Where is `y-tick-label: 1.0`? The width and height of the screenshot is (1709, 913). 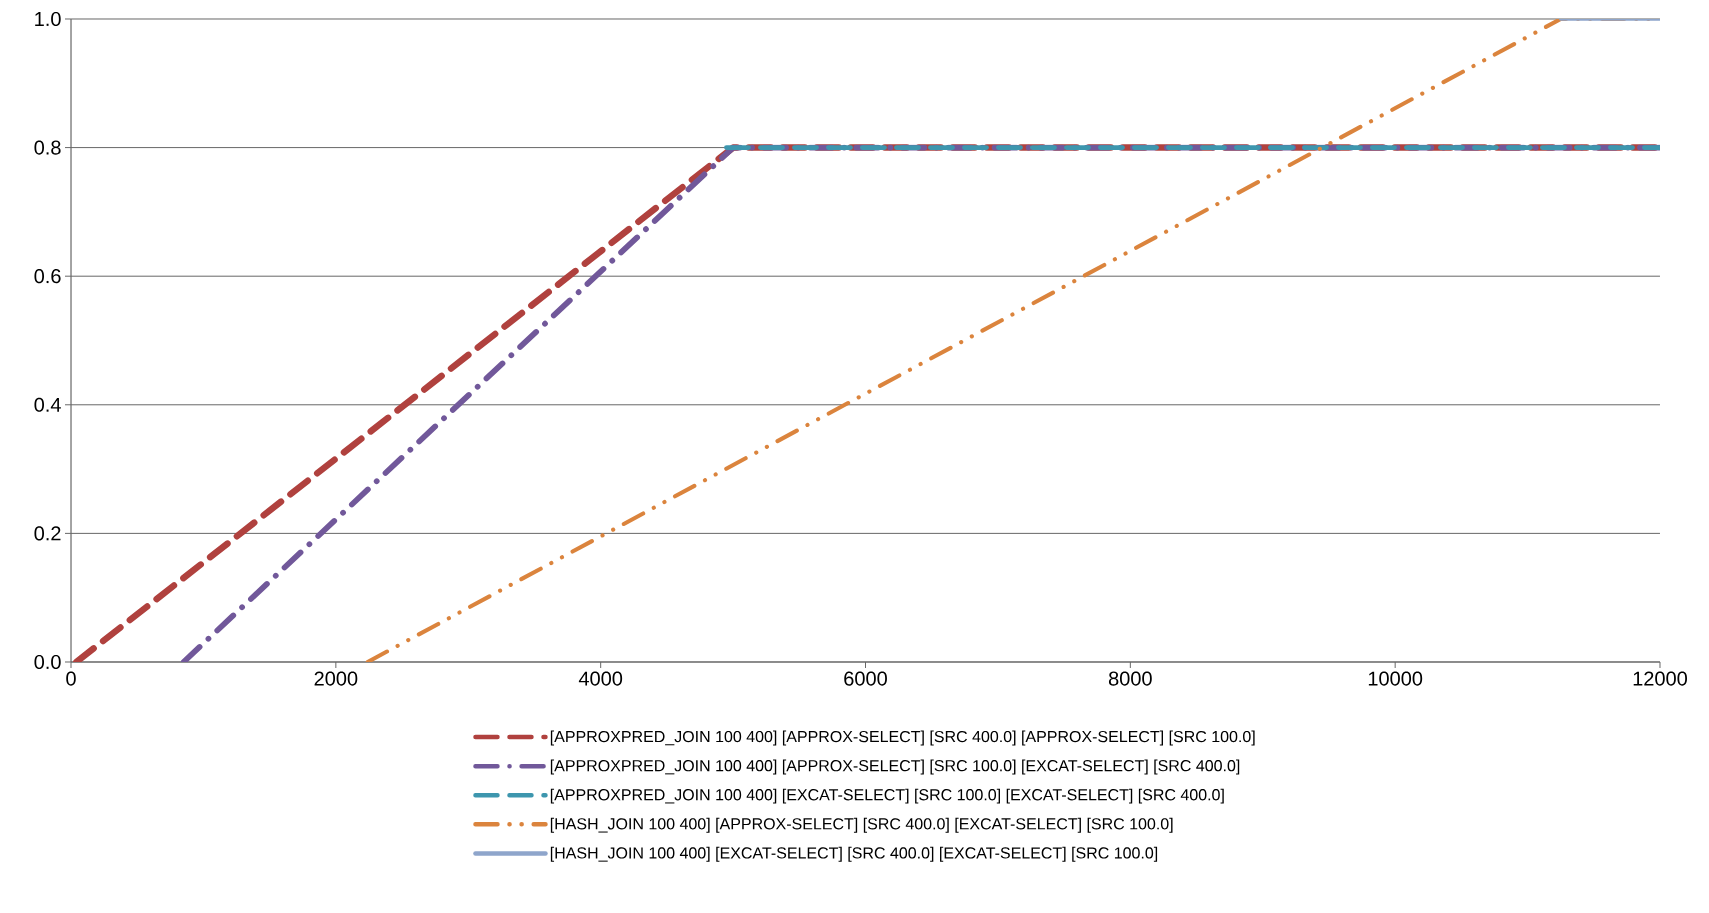
y-tick-label: 1.0 is located at coordinates (48, 19).